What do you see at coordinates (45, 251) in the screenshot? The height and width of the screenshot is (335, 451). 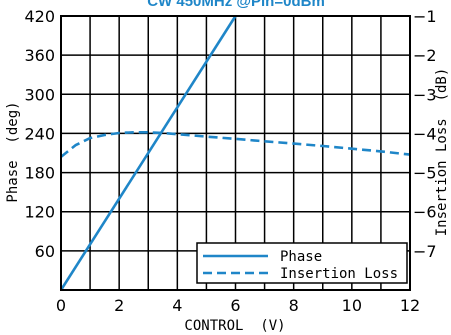 I see `y-left-tick-label: 60` at bounding box center [45, 251].